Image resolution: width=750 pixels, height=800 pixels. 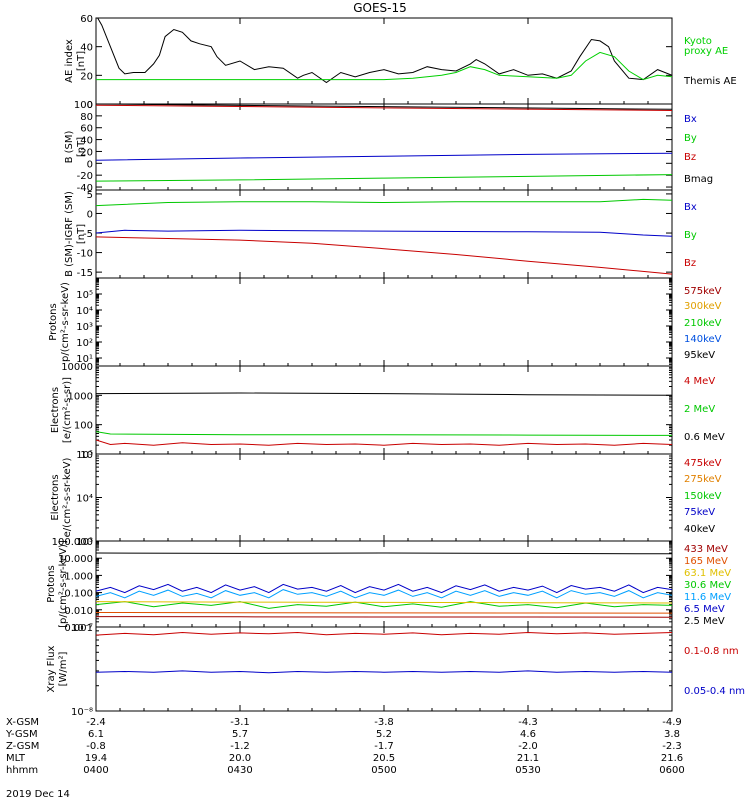 What do you see at coordinates (707, 597) in the screenshot?
I see `legend-entry: 11.6 MeV` at bounding box center [707, 597].